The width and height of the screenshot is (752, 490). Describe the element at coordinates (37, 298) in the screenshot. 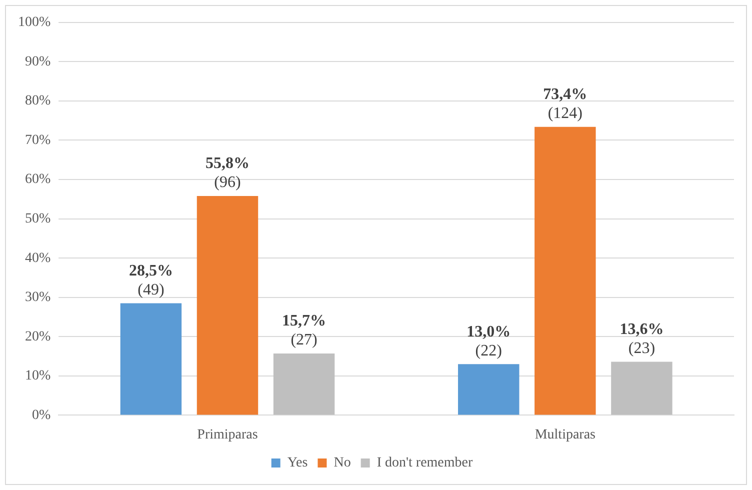

I see `y-tick-label: 30%` at that location.